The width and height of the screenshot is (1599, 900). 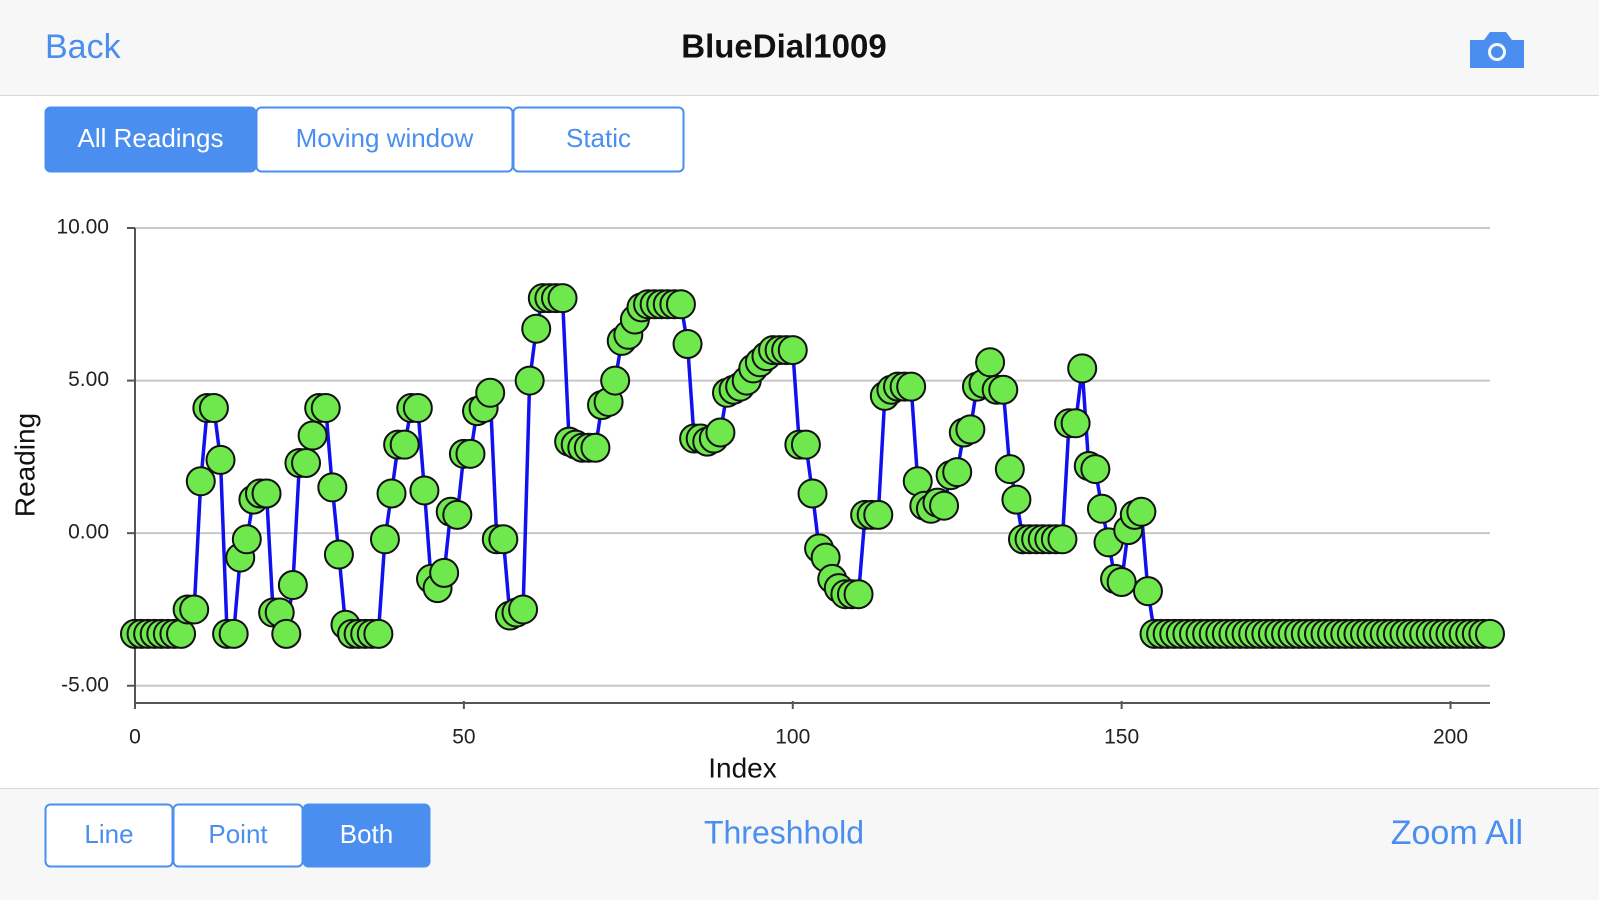 I want to click on zoom-all-button: Zoom All, so click(x=1457, y=833).